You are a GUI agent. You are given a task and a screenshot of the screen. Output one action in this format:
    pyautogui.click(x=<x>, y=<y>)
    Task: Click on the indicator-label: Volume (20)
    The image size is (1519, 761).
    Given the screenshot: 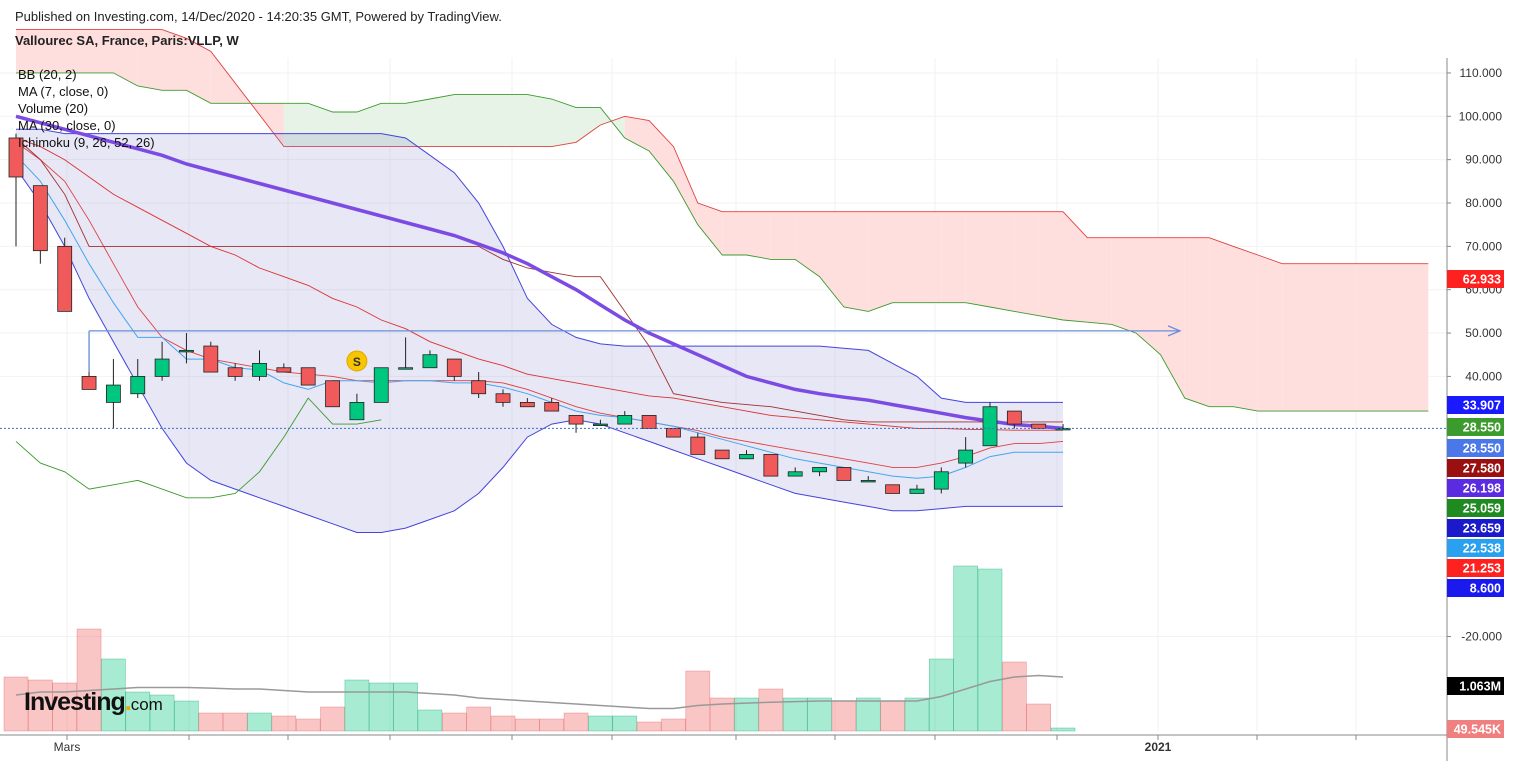 What is the action you would take?
    pyautogui.click(x=53, y=108)
    